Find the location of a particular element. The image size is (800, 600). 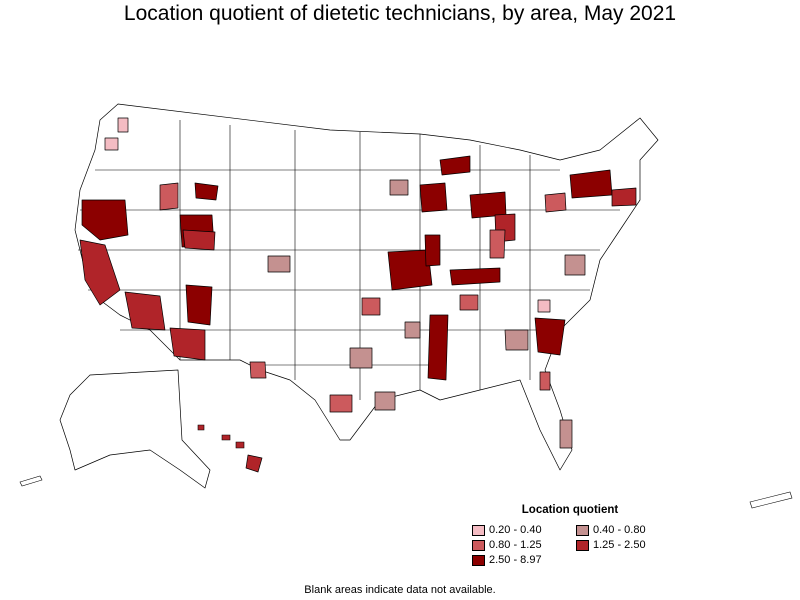

legend-item: 0.80 - 1.25 is located at coordinates (524, 545).